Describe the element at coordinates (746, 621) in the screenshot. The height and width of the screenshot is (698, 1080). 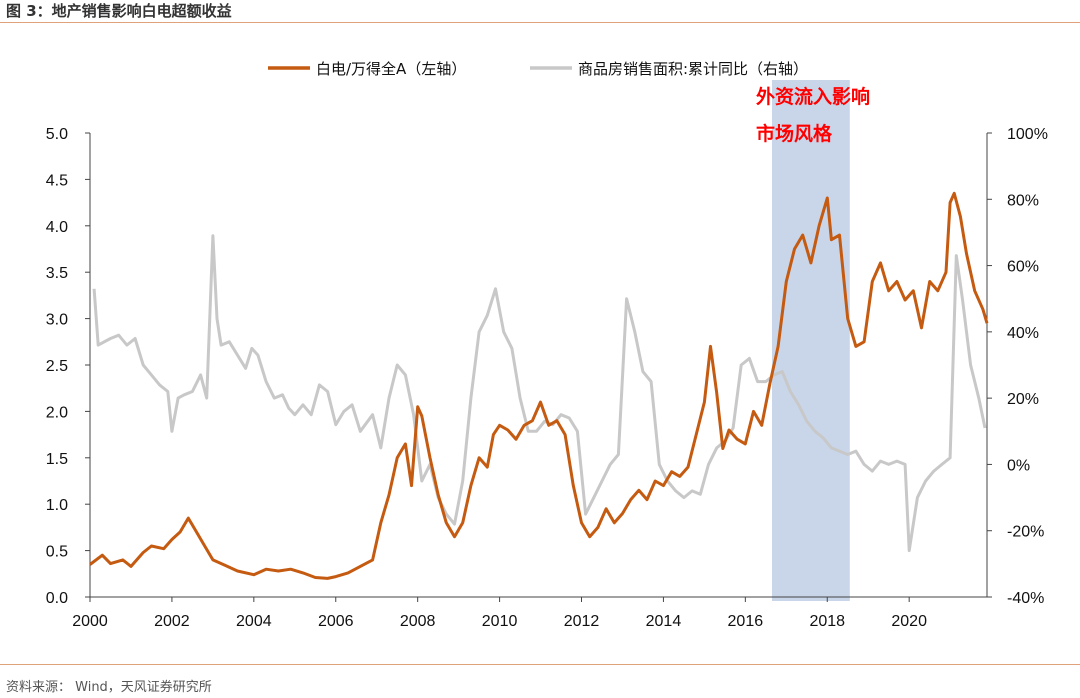
I see `x-tick-label: 2016` at that location.